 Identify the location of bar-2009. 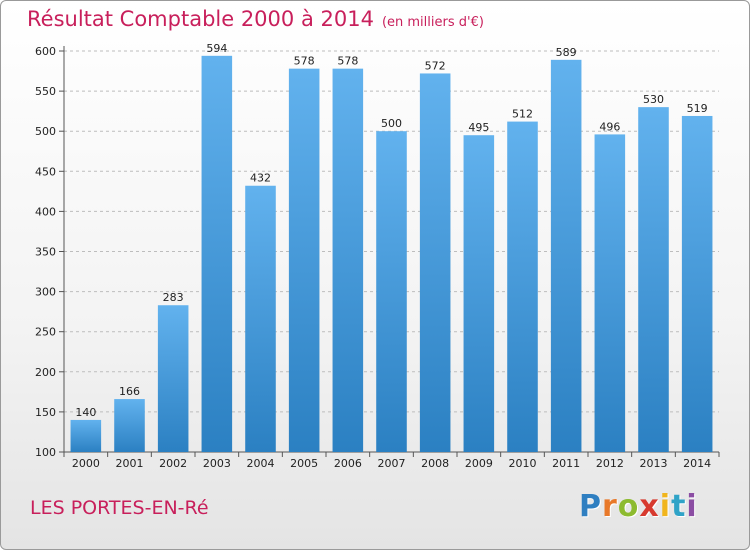
(479, 293).